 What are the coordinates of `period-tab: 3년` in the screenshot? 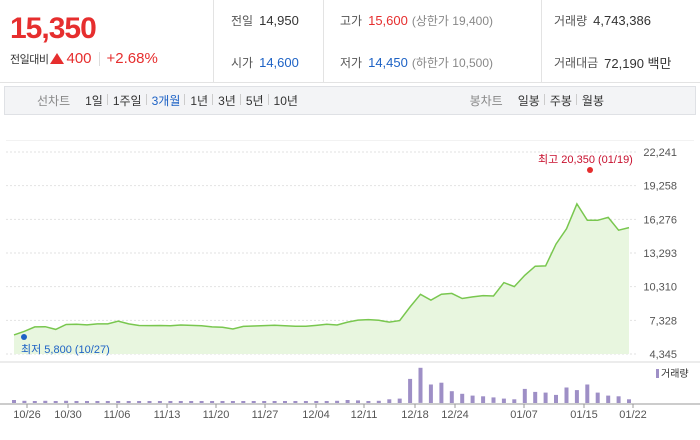 It's located at (226, 100).